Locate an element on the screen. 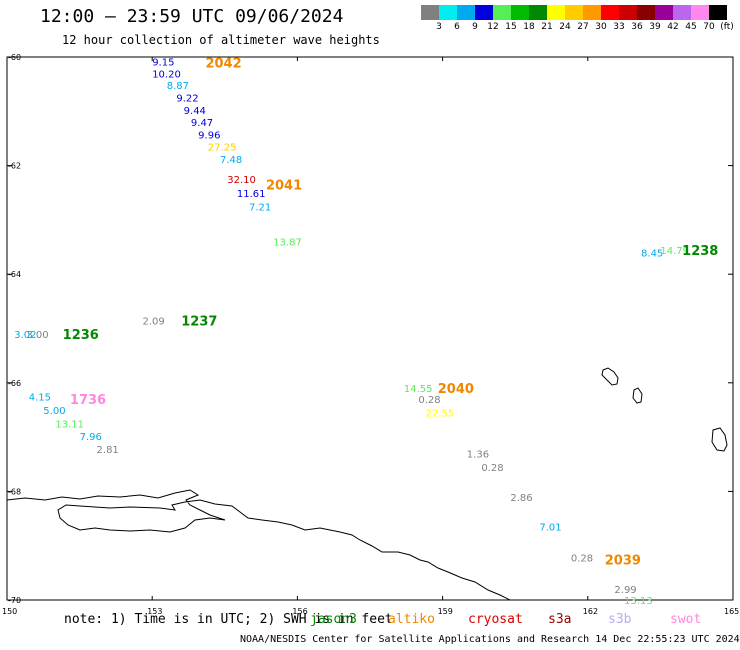  legend-label: 15 is located at coordinates (511, 27).